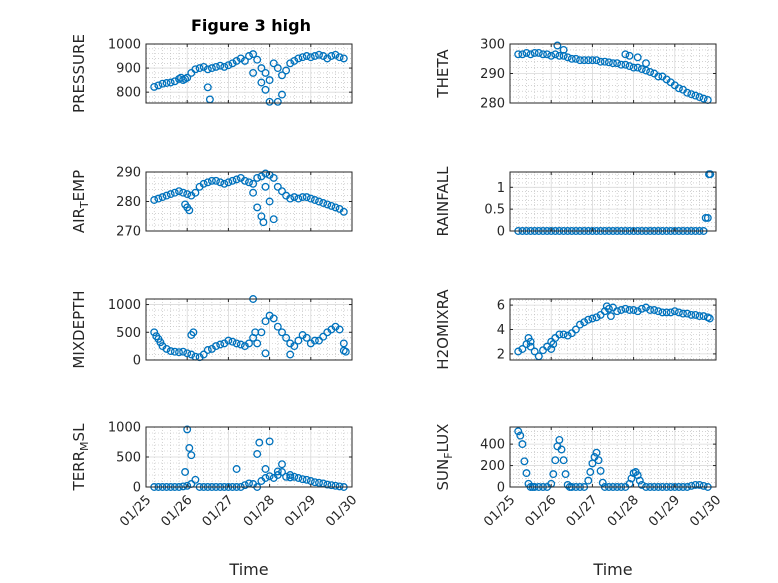 This screenshot has height=583, width=778. Describe the element at coordinates (124, 45) in the screenshot. I see `y-tick-label: 1000` at that location.